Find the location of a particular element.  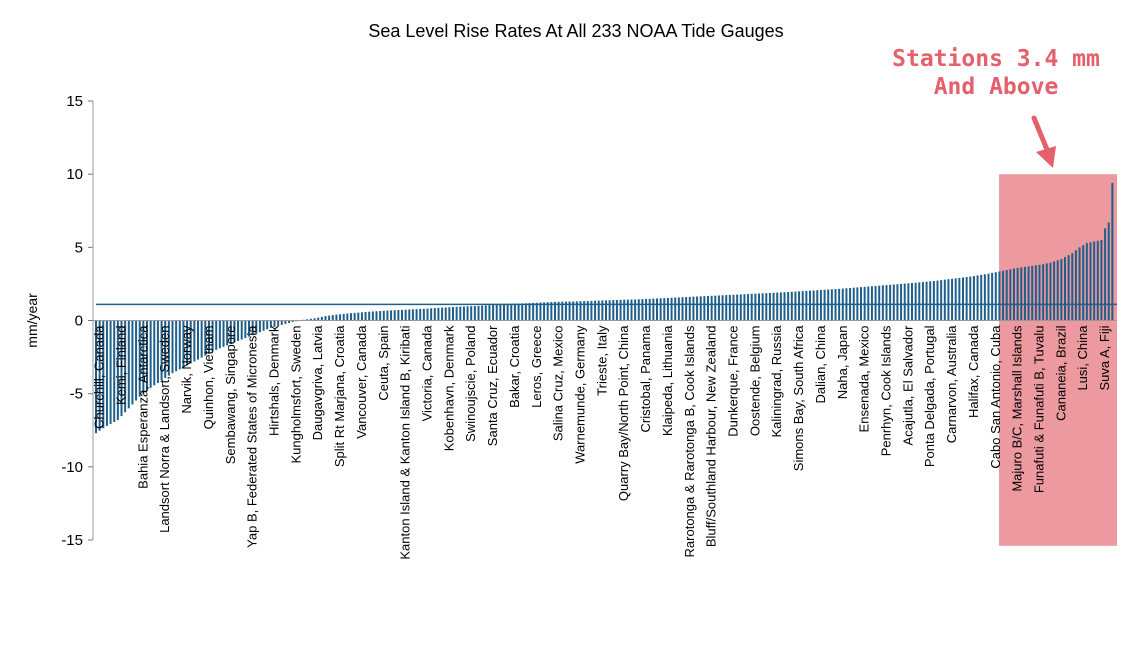

category-label: Dalian, China is located at coordinates (820, 364).